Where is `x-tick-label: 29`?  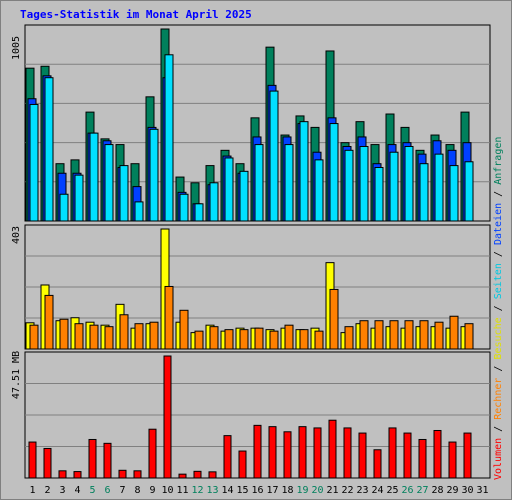
x-tick-label: 29 is located at coordinates (452, 490).